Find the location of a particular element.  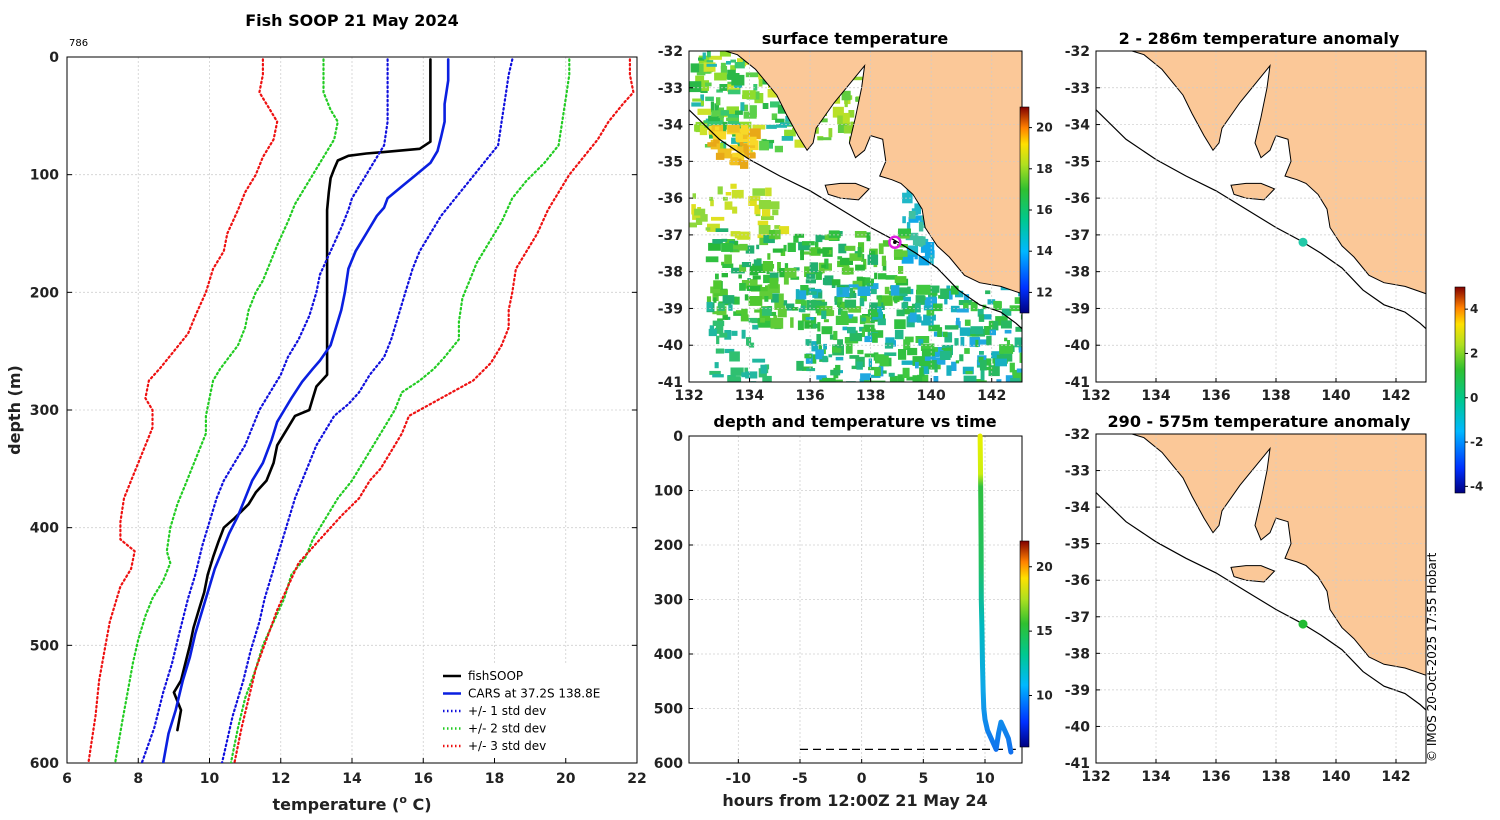

sst-mainland is located at coordinates (855, 173).